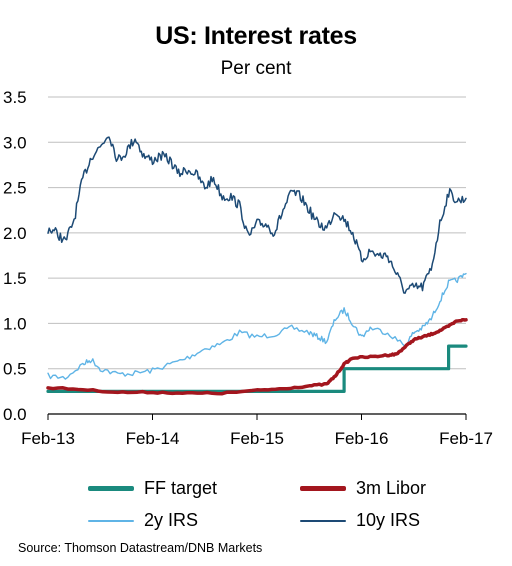 This screenshot has height=566, width=512. Describe the element at coordinates (143, 520) in the screenshot. I see `legend-item-2y-irs: 2y IRS` at that location.